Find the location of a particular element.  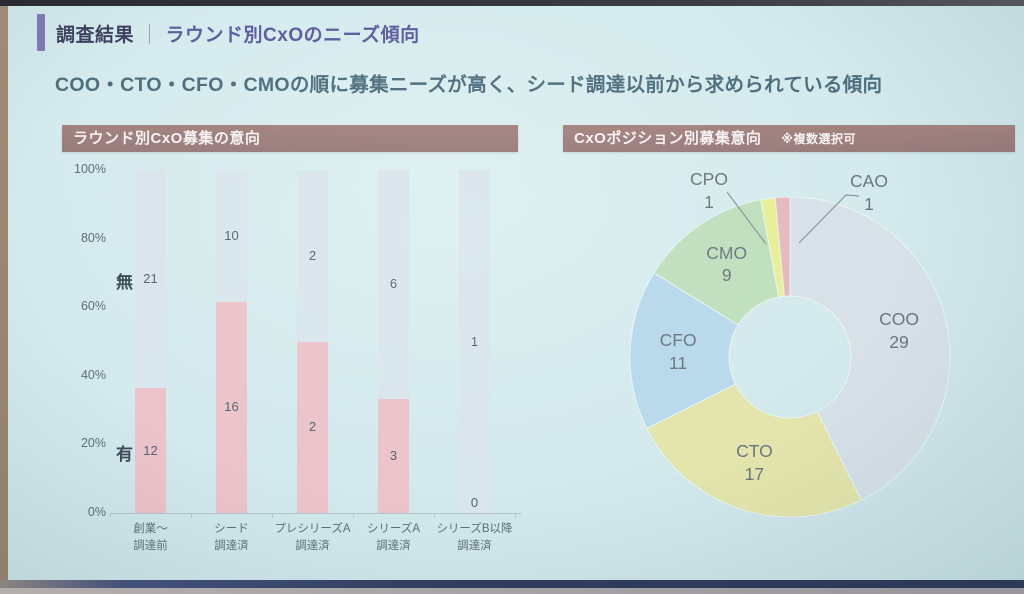

donut-label-cfo: CFO 11 is located at coordinates (678, 352).